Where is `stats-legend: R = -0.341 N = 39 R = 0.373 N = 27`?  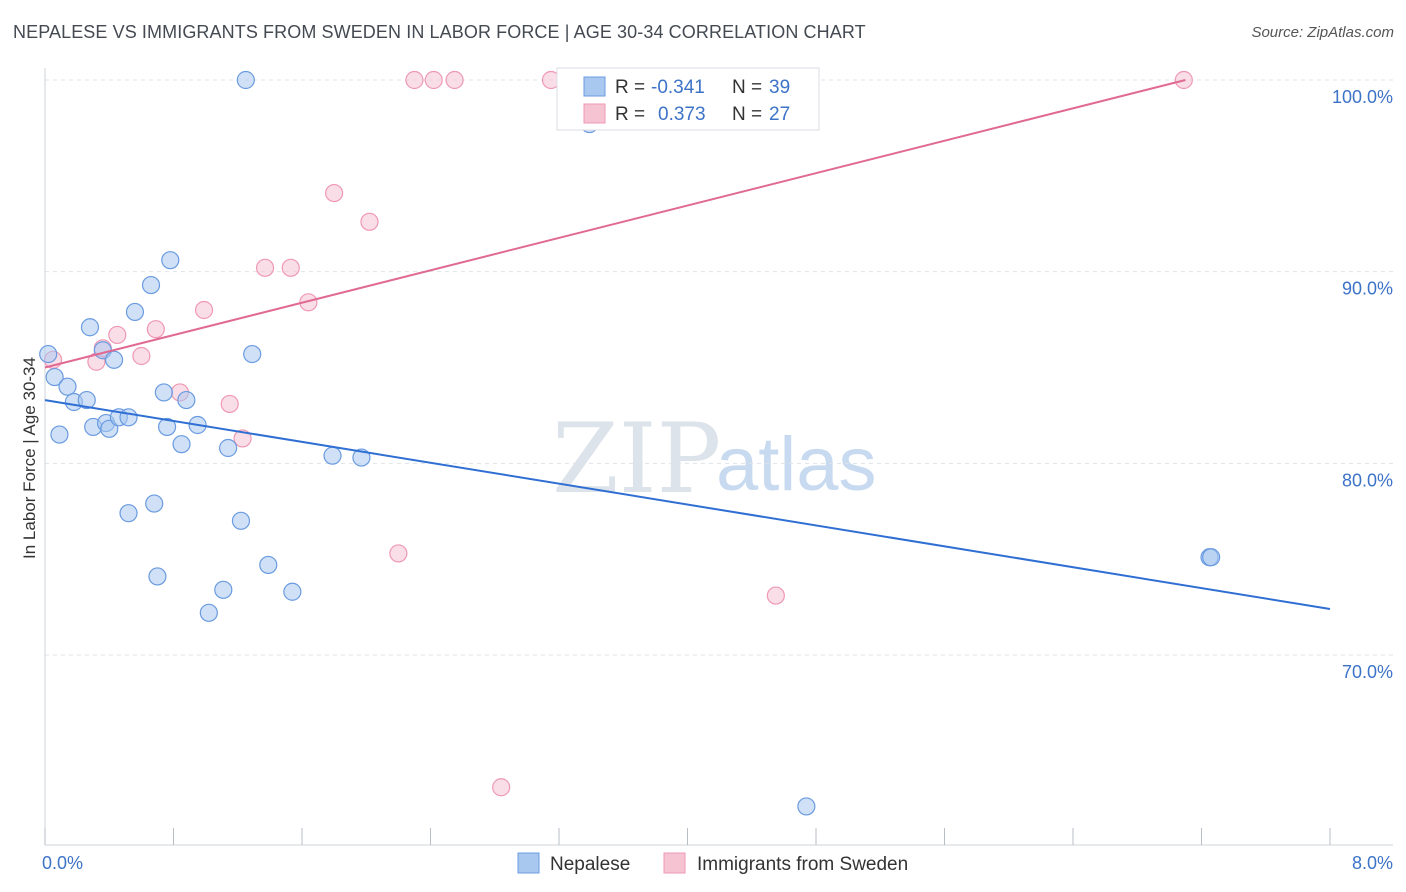
stats-legend: R = -0.341 N = 39 R = 0.373 N = 27 is located at coordinates (688, 99).